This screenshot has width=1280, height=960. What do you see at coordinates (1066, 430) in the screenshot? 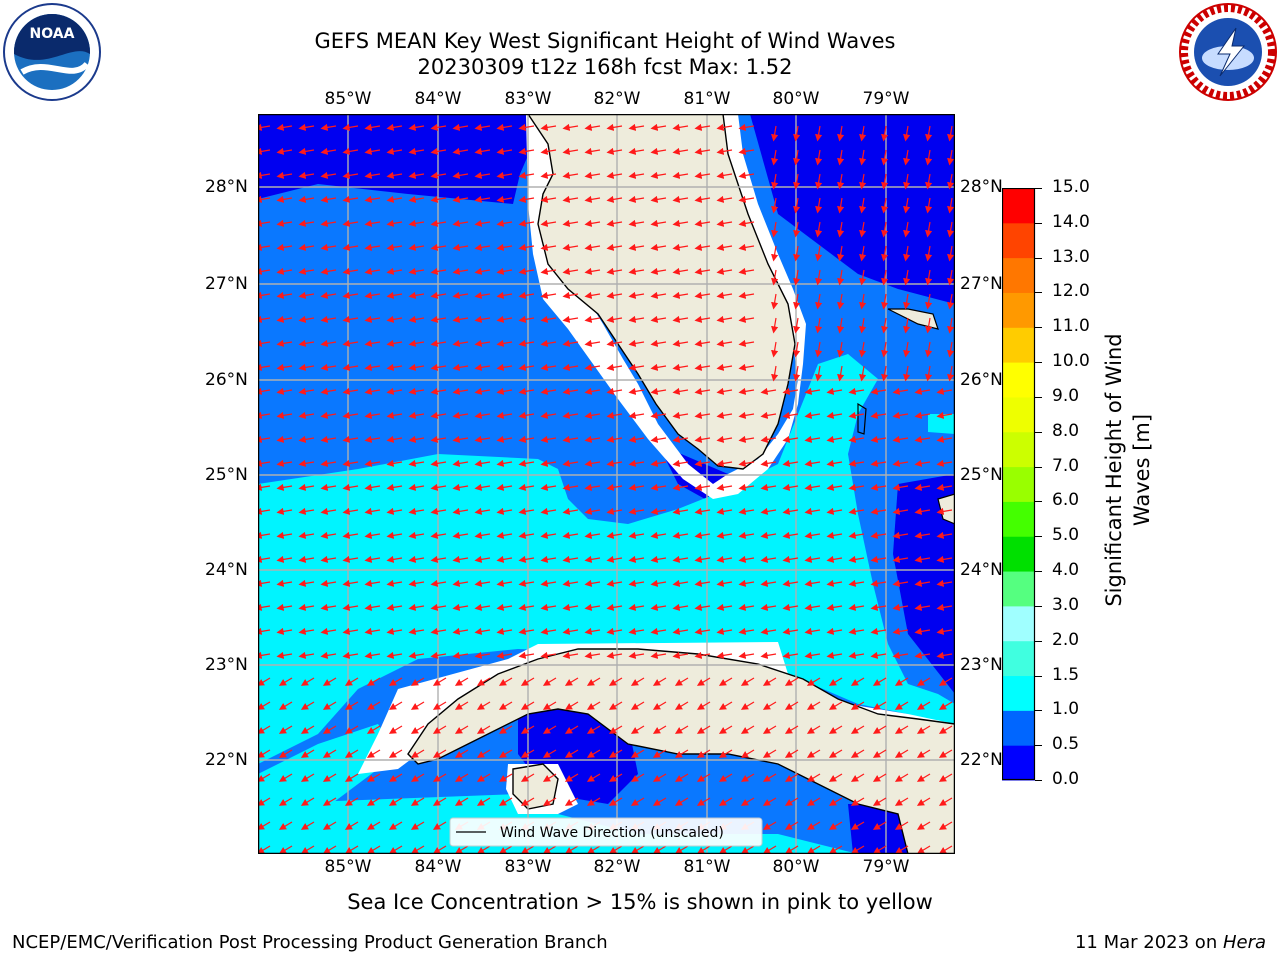
I see `colorbar-tick-label: 8.0` at bounding box center [1066, 430].